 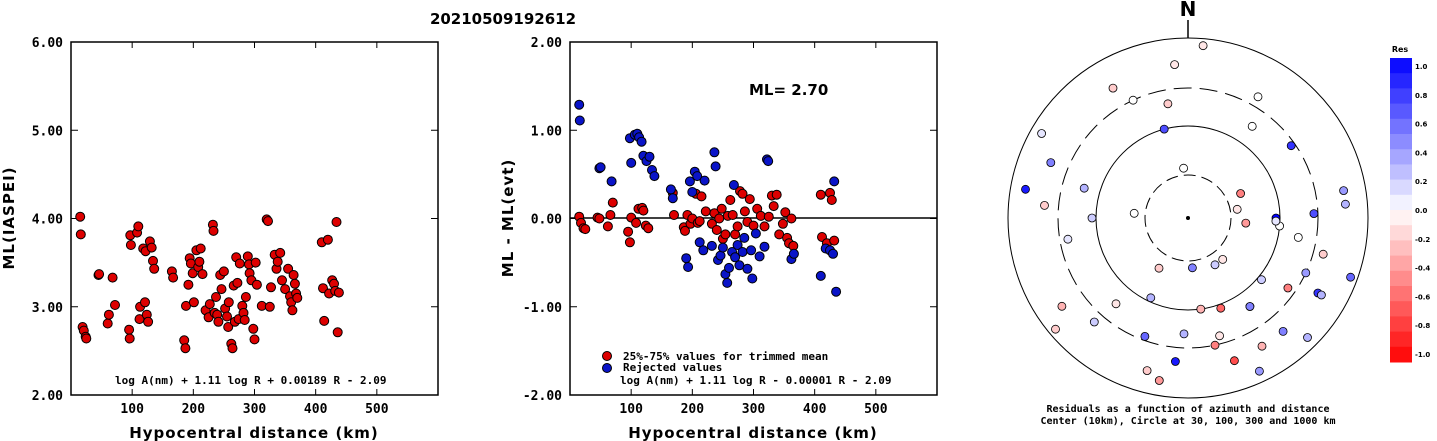 I want to click on colorbar-title: Res, so click(x=1400, y=49).